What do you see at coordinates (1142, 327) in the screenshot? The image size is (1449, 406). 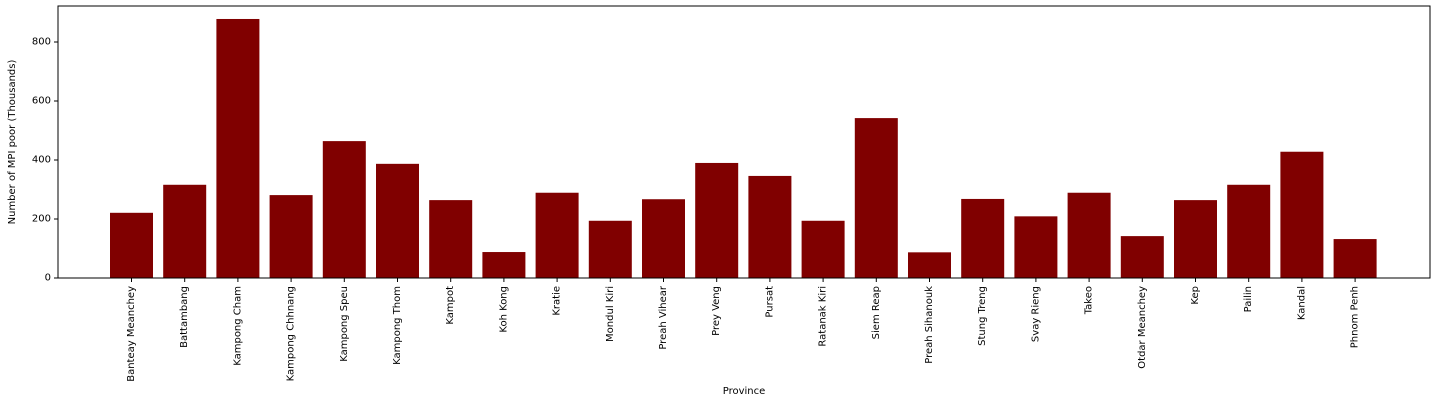 I see `x-tick-label: Otdar Meanchey` at bounding box center [1142, 327].